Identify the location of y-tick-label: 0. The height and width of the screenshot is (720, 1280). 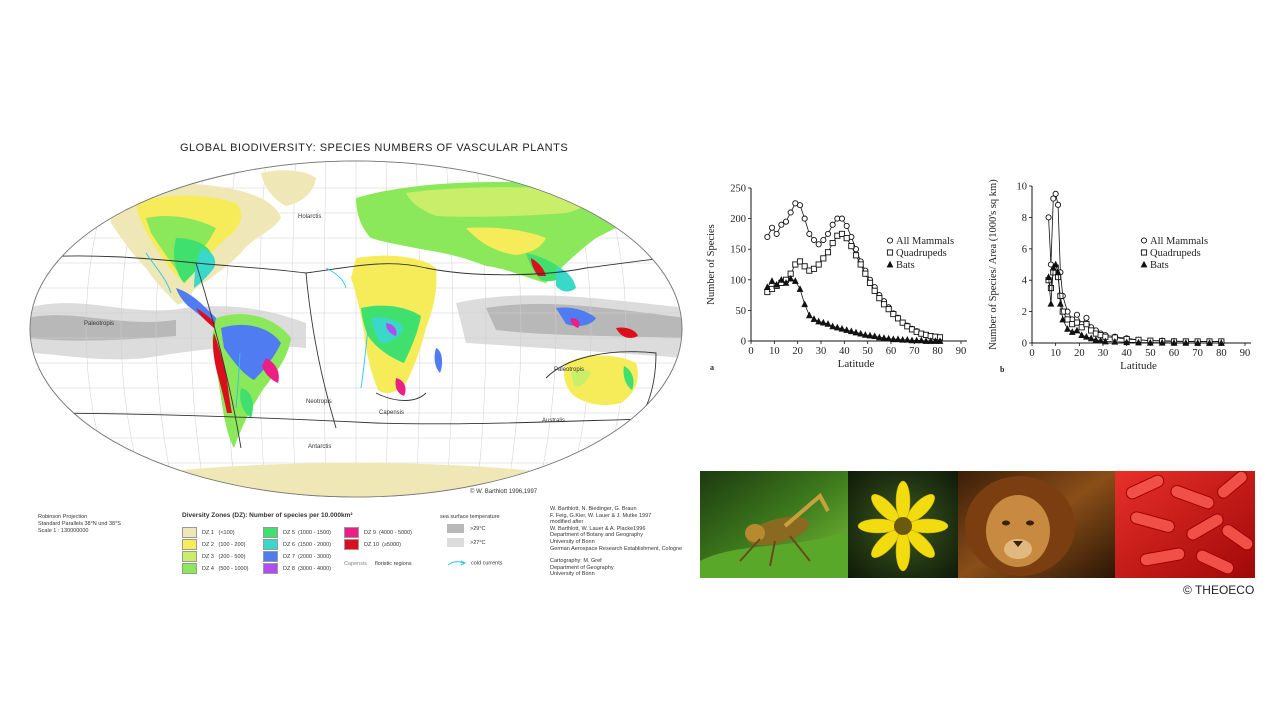
(1024, 344).